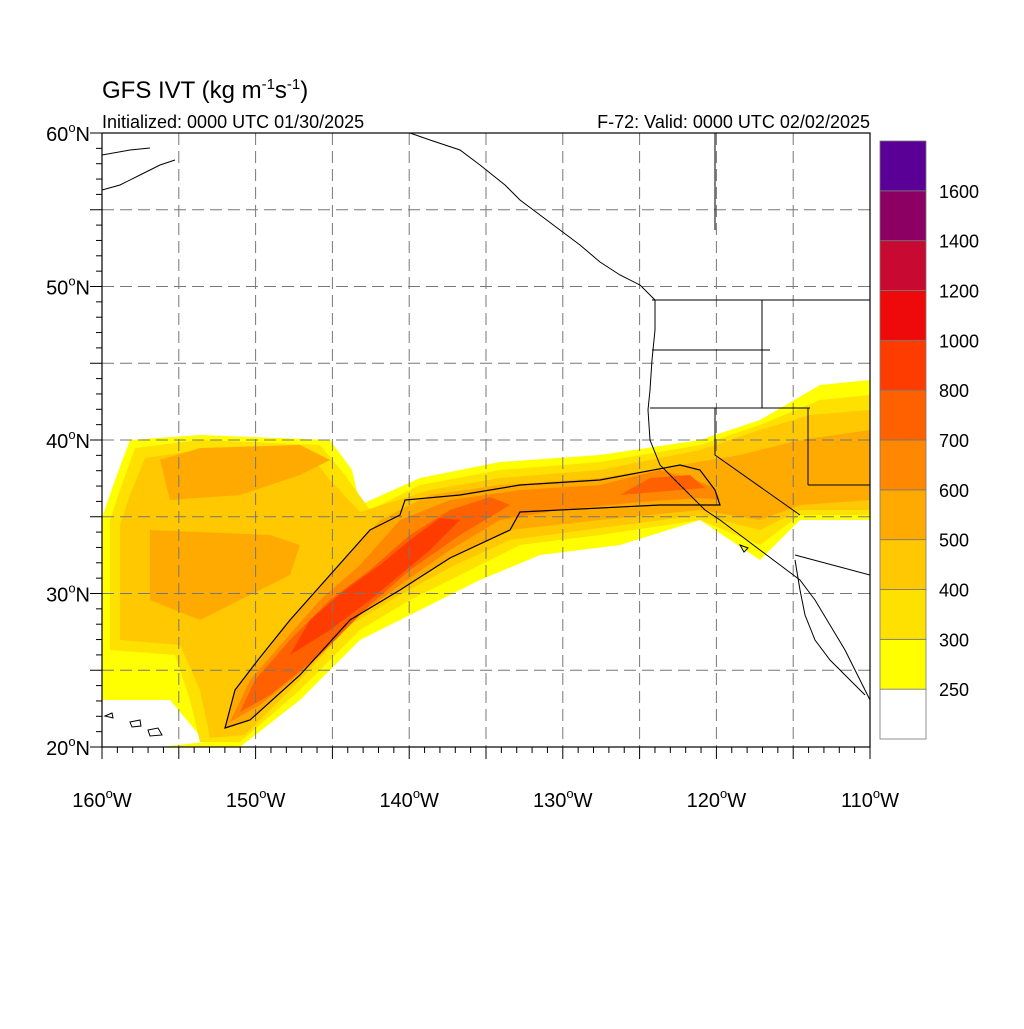  What do you see at coordinates (954, 391) in the screenshot?
I see `colorbar-label: 800` at bounding box center [954, 391].